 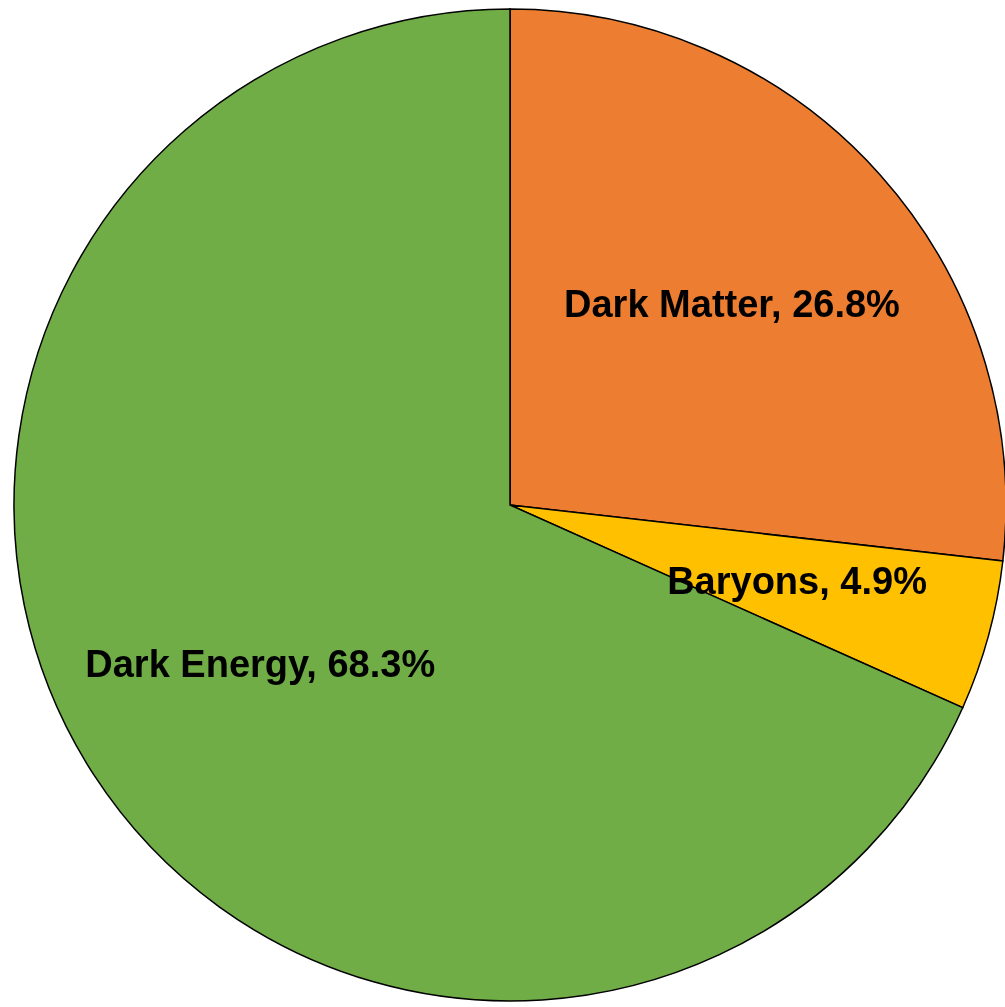 What do you see at coordinates (197, 663) in the screenshot?
I see `slice-label: Dark Energy` at bounding box center [197, 663].